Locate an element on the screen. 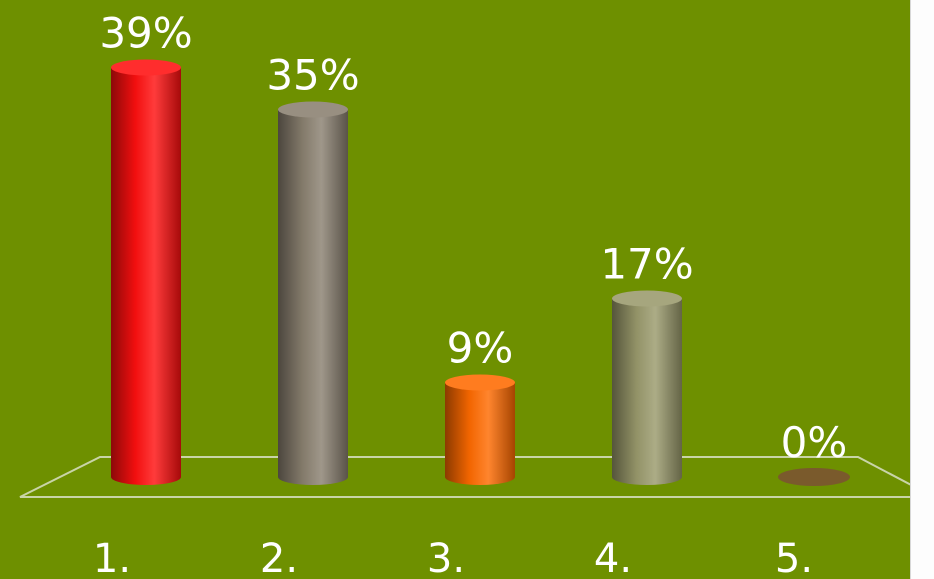 The image size is (934, 579). bar-3-body is located at coordinates (480, 433).